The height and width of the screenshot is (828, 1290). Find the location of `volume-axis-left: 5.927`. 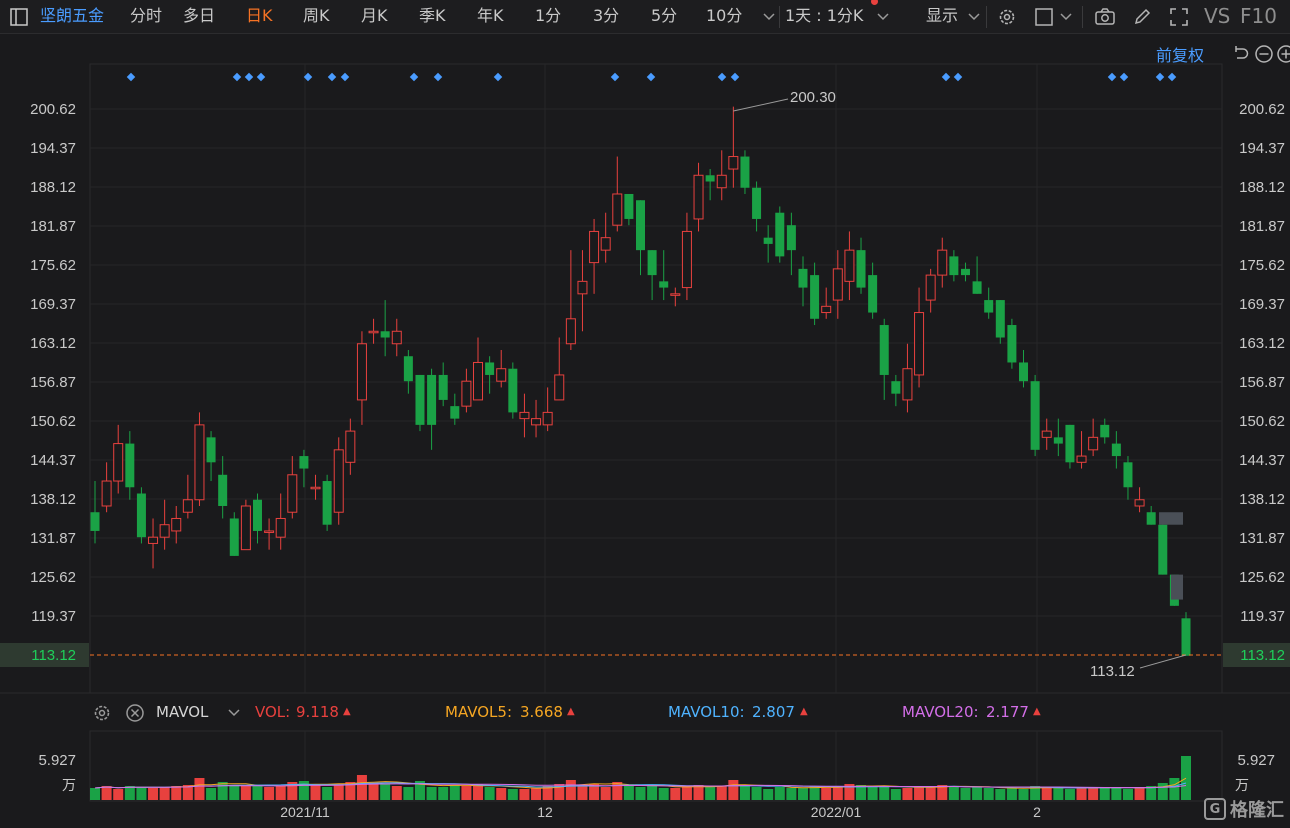

volume-axis-left: 5.927 is located at coordinates (57, 760).